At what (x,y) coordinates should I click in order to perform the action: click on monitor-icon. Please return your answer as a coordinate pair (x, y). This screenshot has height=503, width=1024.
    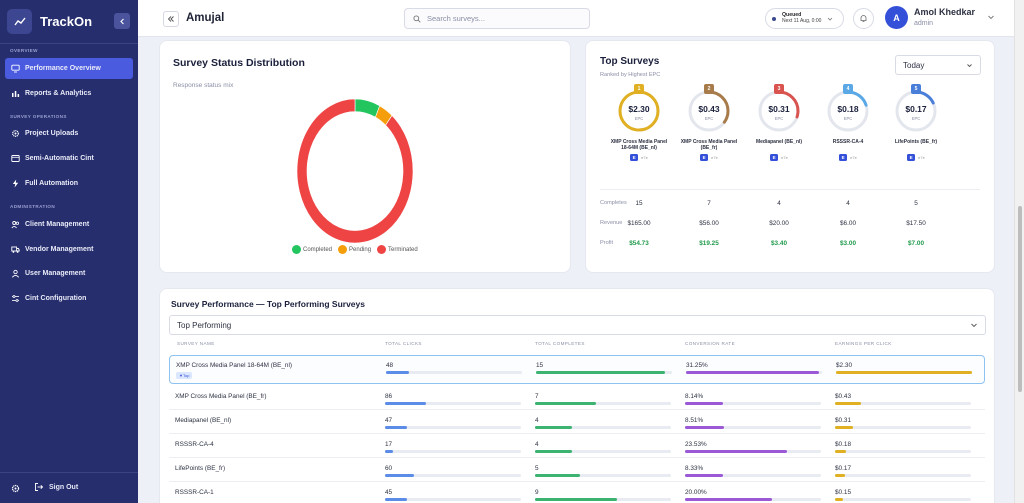
    Looking at the image, I should click on (15, 68).